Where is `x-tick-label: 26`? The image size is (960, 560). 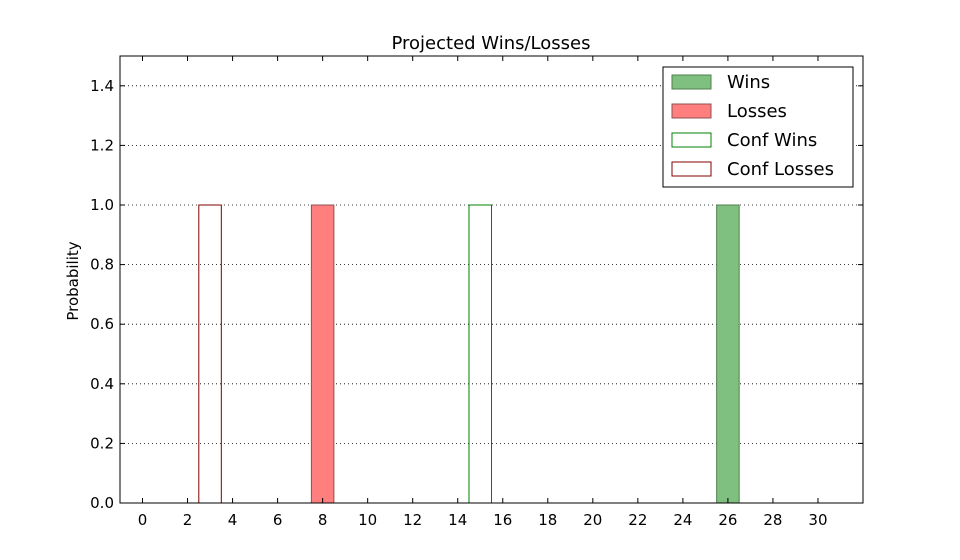 x-tick-label: 26 is located at coordinates (727, 520).